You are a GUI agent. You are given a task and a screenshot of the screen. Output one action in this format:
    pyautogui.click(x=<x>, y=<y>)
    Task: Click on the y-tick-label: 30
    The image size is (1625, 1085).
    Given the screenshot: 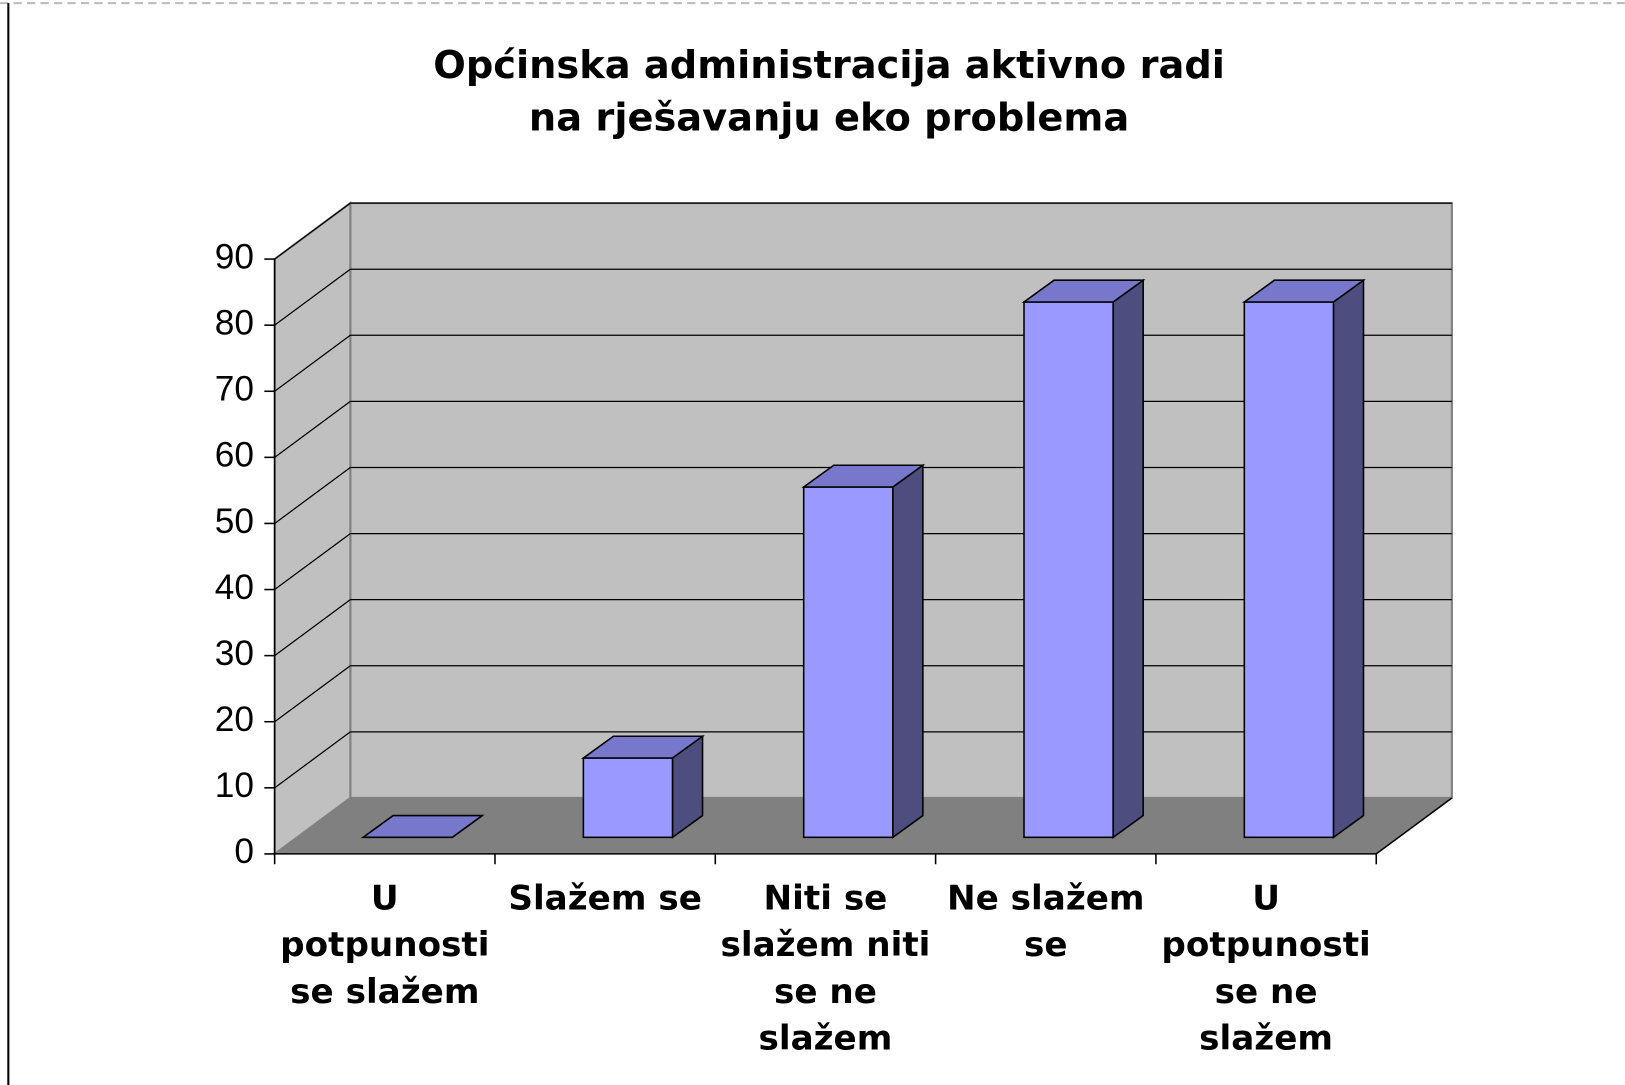 What is the action you would take?
    pyautogui.click(x=234, y=653)
    